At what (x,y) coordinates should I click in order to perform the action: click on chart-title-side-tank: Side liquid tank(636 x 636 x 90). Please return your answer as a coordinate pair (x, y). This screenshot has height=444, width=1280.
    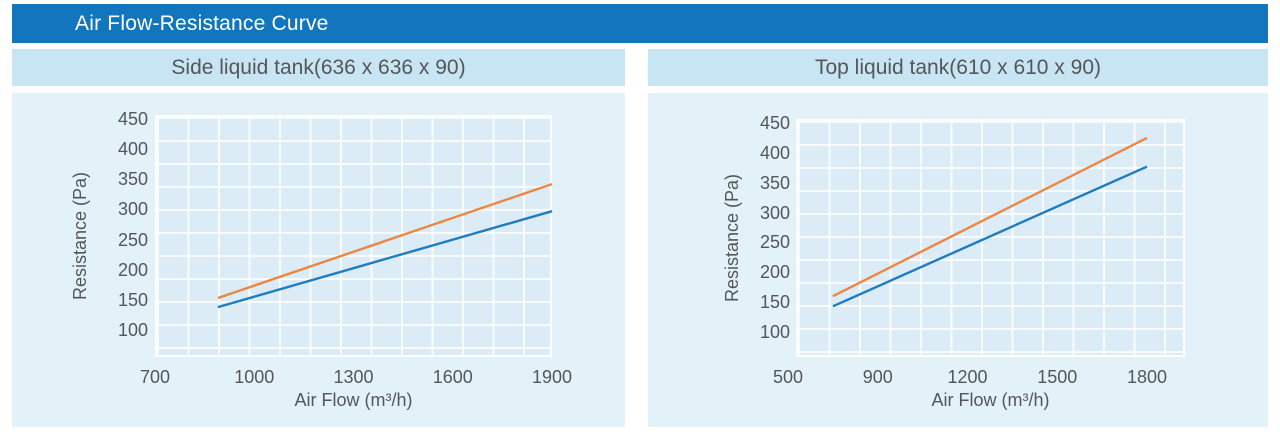
    Looking at the image, I should click on (318, 67).